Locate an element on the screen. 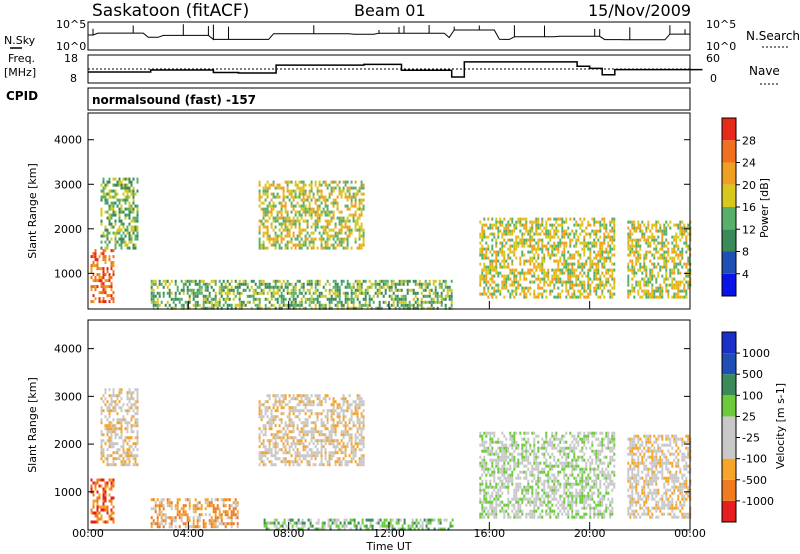  y-tick-label: 2000 is located at coordinates (68, 229).